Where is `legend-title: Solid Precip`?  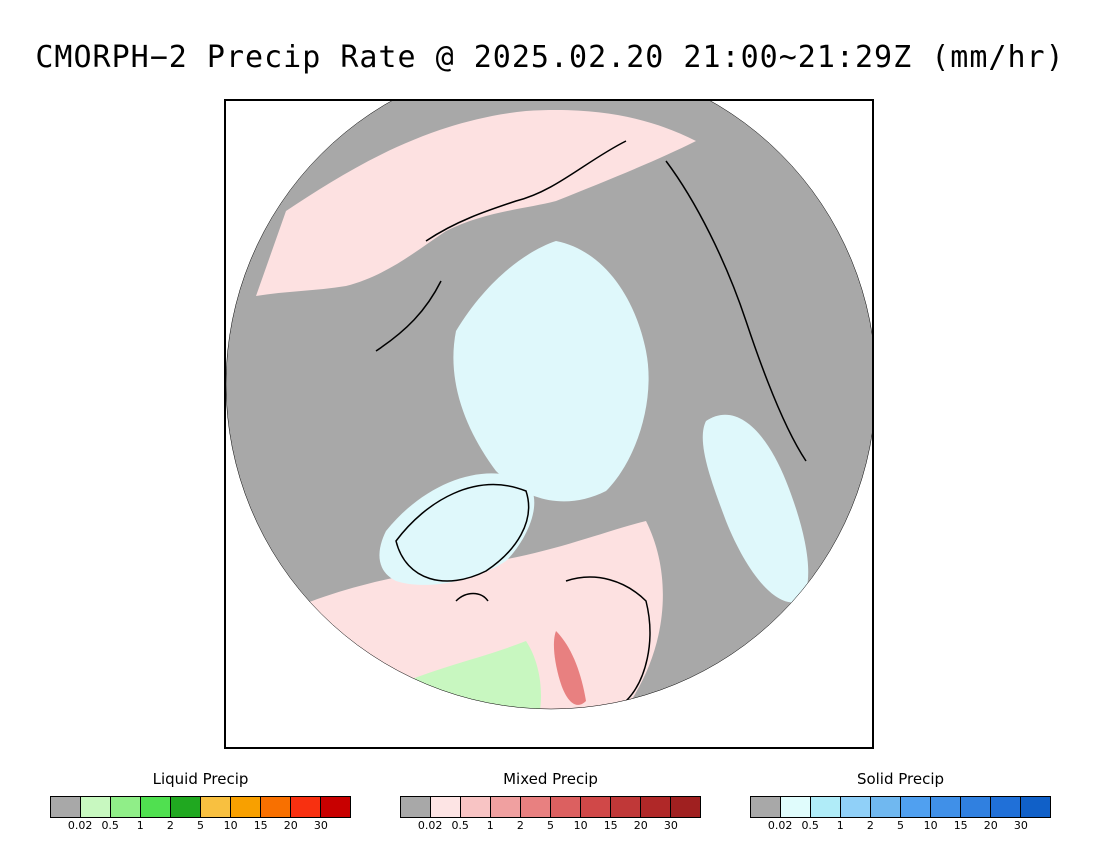
legend-title: Solid Precip is located at coordinates (900, 779).